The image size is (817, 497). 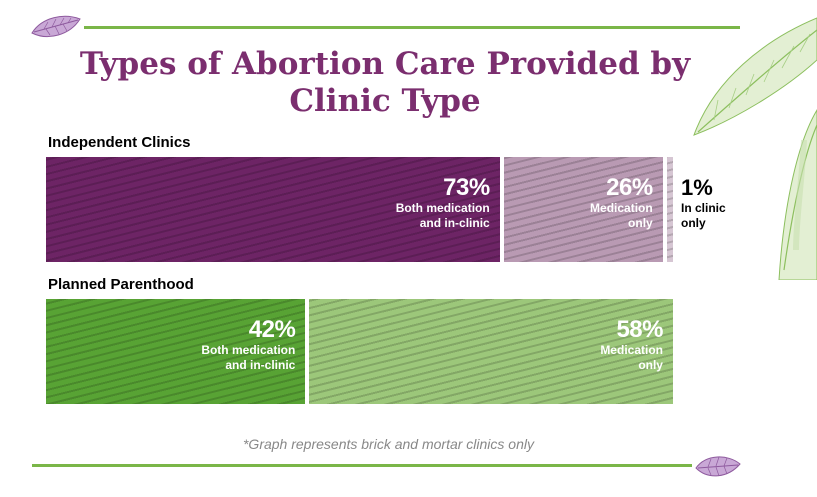 I want to click on data-label-percent: 73%, so click(x=466, y=187).